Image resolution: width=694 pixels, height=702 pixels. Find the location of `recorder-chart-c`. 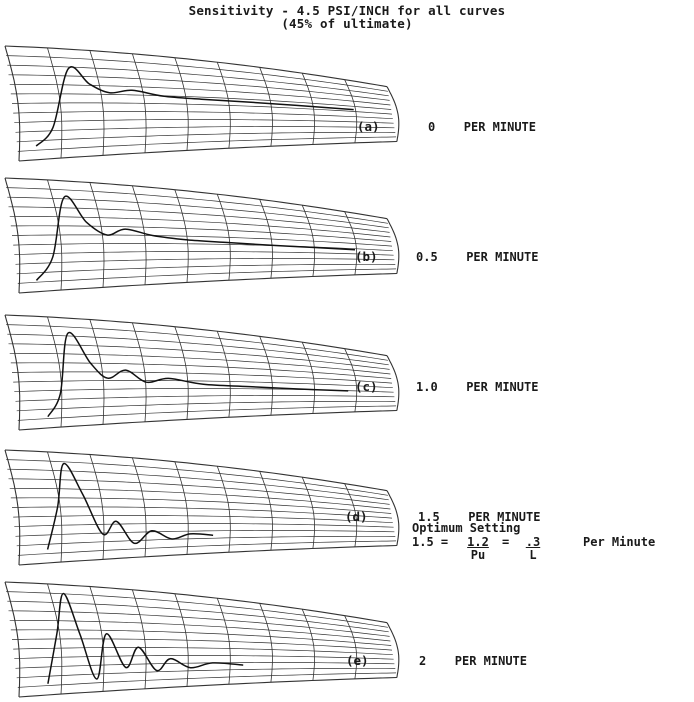

recorder-chart-c is located at coordinates (202, 372).